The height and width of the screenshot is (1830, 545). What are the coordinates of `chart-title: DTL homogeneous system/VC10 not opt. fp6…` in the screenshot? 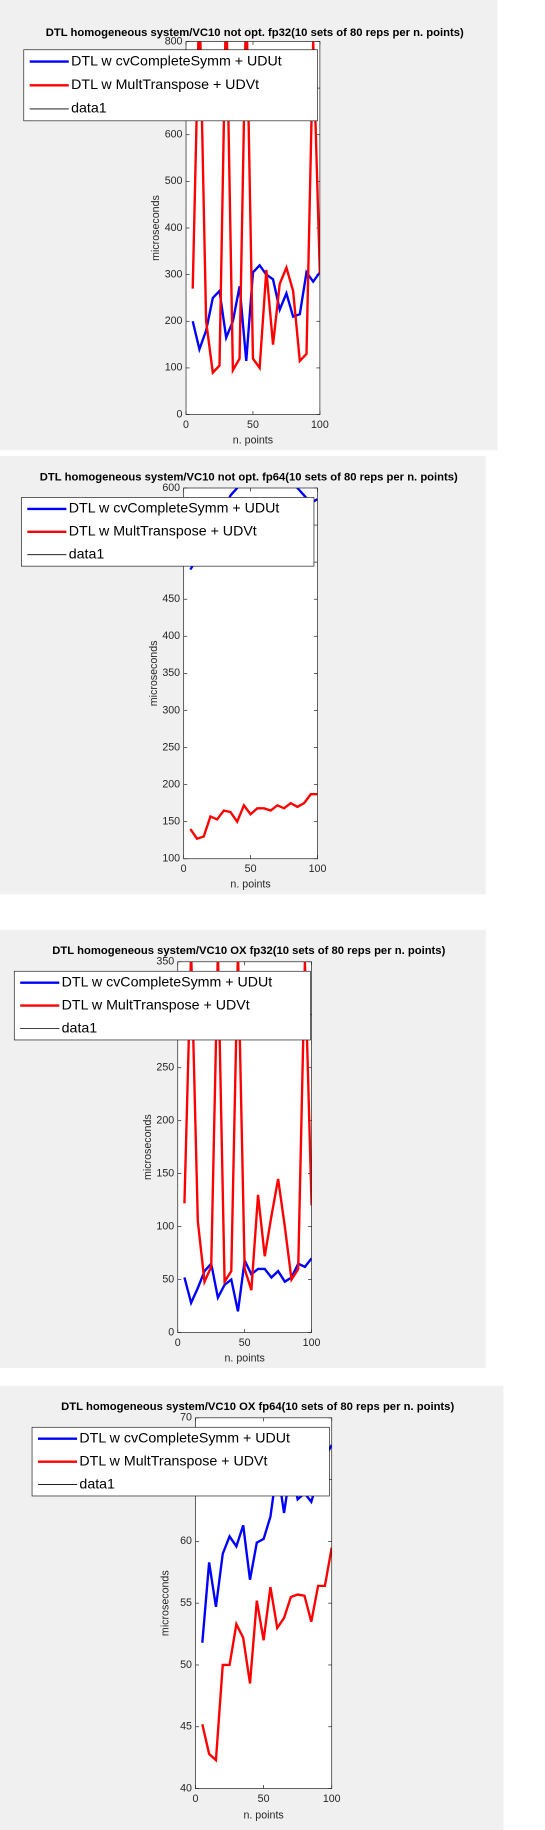 It's located at (249, 477).